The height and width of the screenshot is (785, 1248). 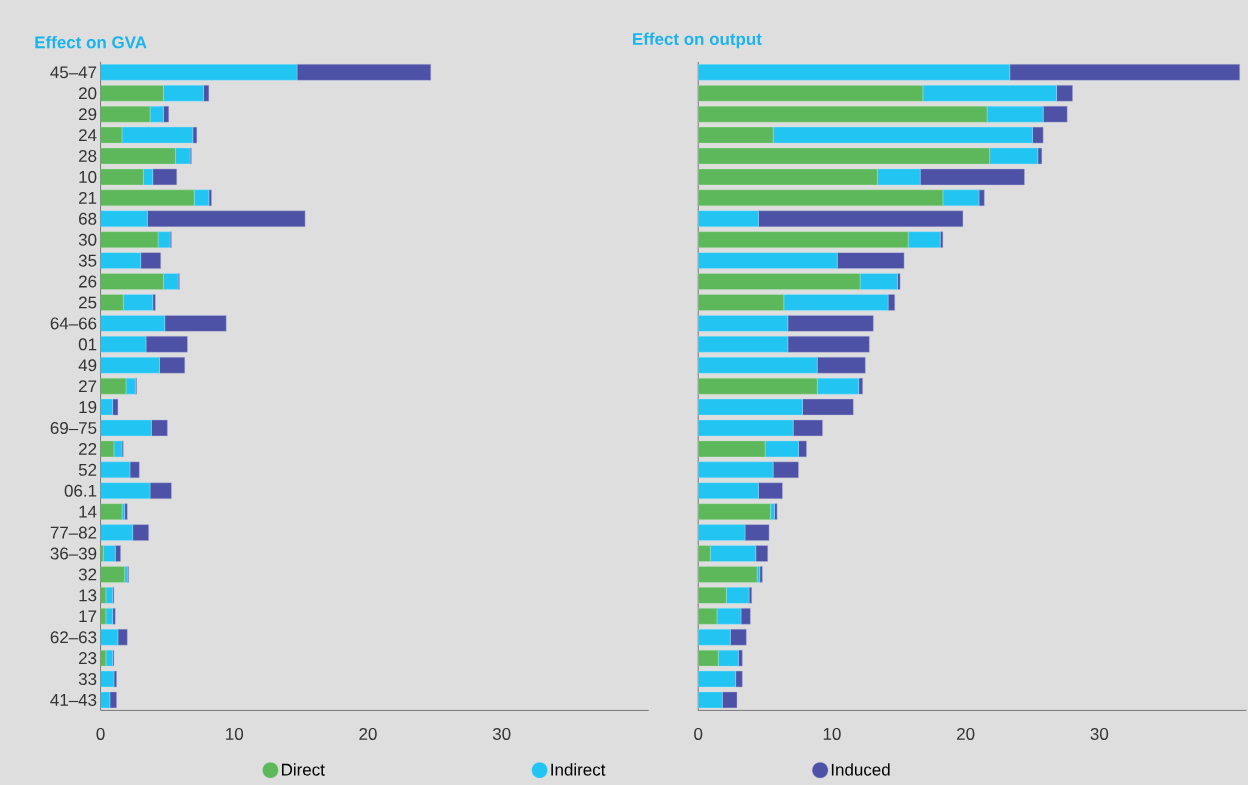 I want to click on chart-title: Effect on output, so click(x=697, y=40).